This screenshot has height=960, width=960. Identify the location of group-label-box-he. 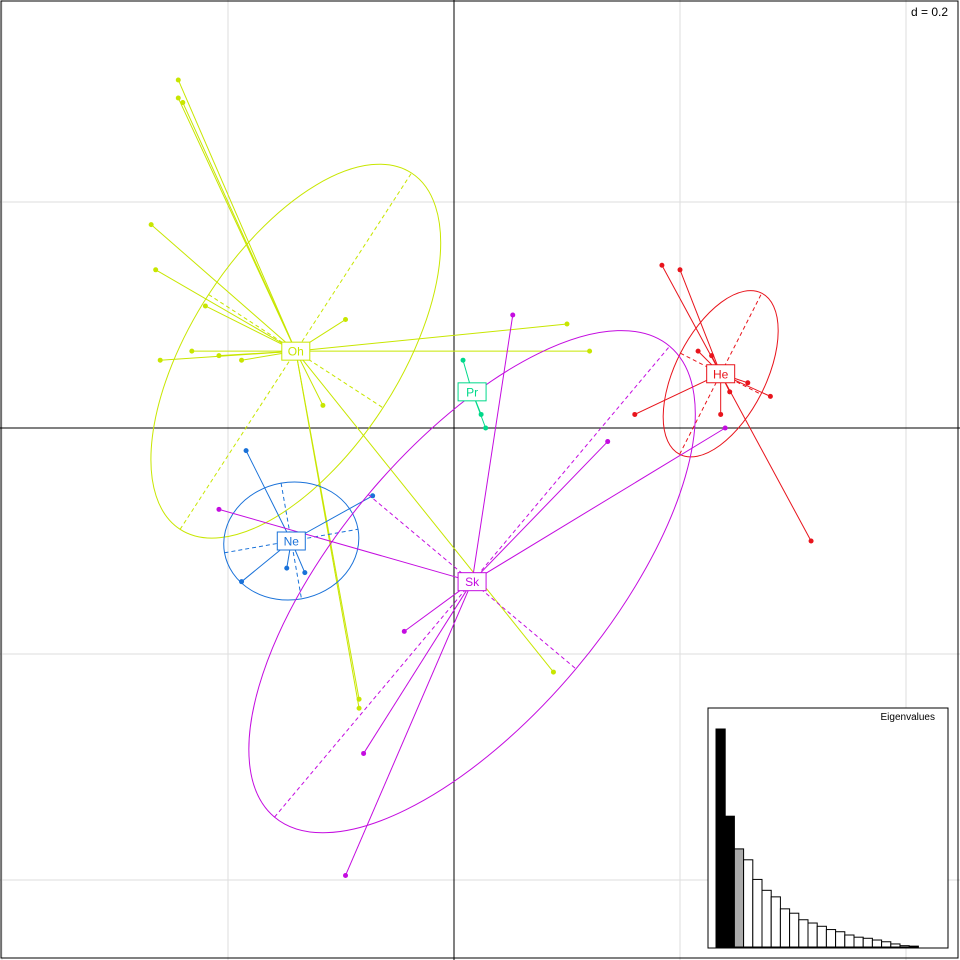
(721, 374).